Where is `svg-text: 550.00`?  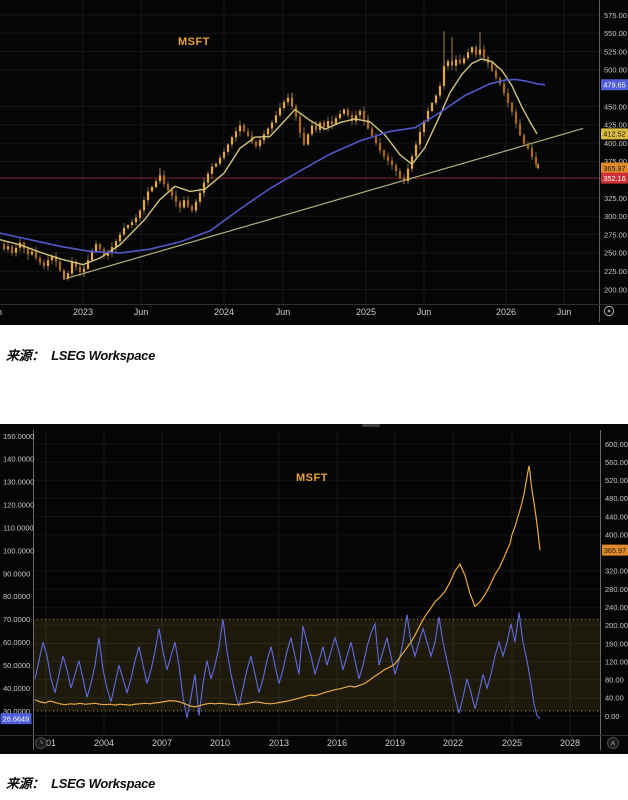 svg-text: 550.00 is located at coordinates (615, 33).